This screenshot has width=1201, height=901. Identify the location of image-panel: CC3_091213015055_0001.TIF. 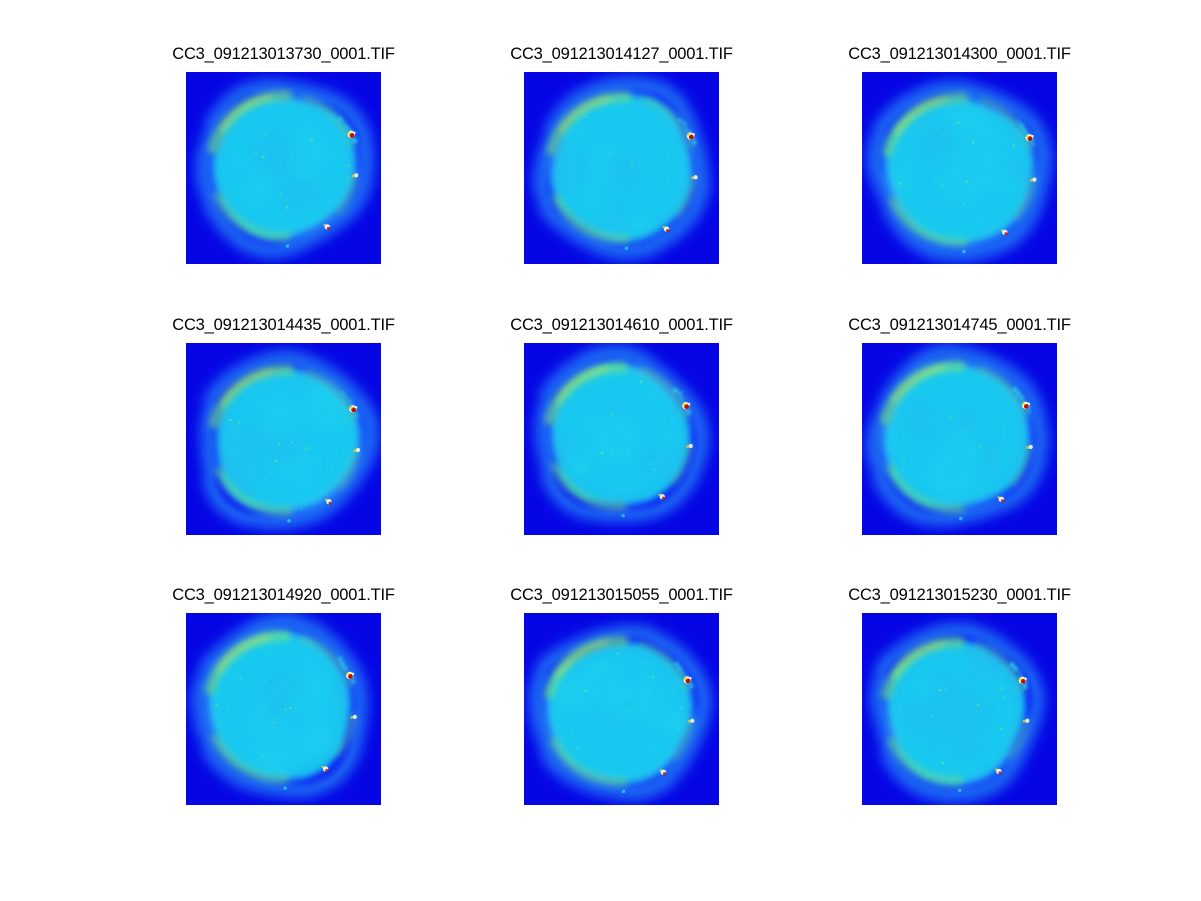
(621, 695).